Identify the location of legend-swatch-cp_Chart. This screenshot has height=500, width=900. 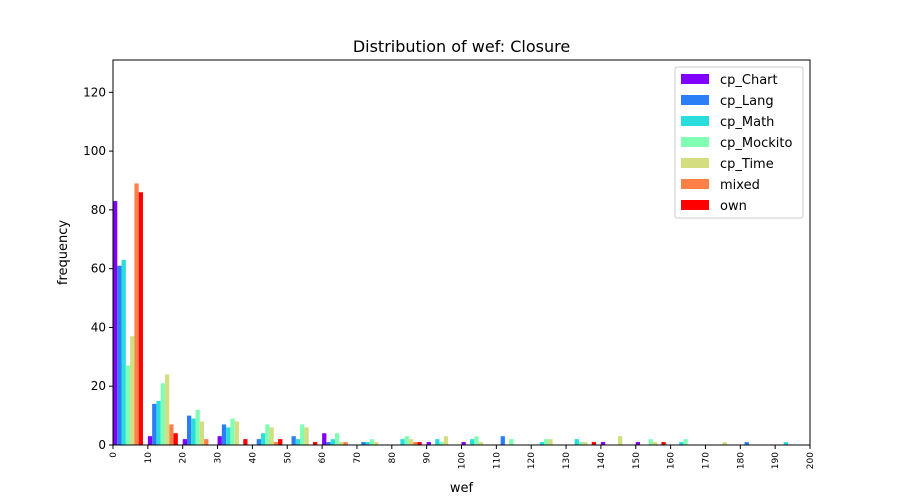
(695, 79).